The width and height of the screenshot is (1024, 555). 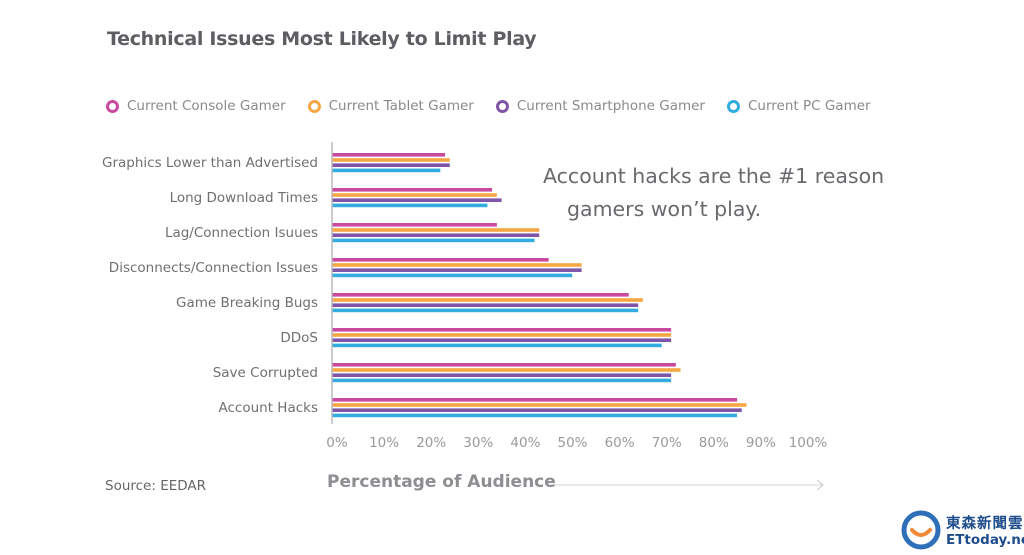 What do you see at coordinates (386, 170) in the screenshot?
I see `bar-graphics-lower-than-advertised-current-pc-gamer` at bounding box center [386, 170].